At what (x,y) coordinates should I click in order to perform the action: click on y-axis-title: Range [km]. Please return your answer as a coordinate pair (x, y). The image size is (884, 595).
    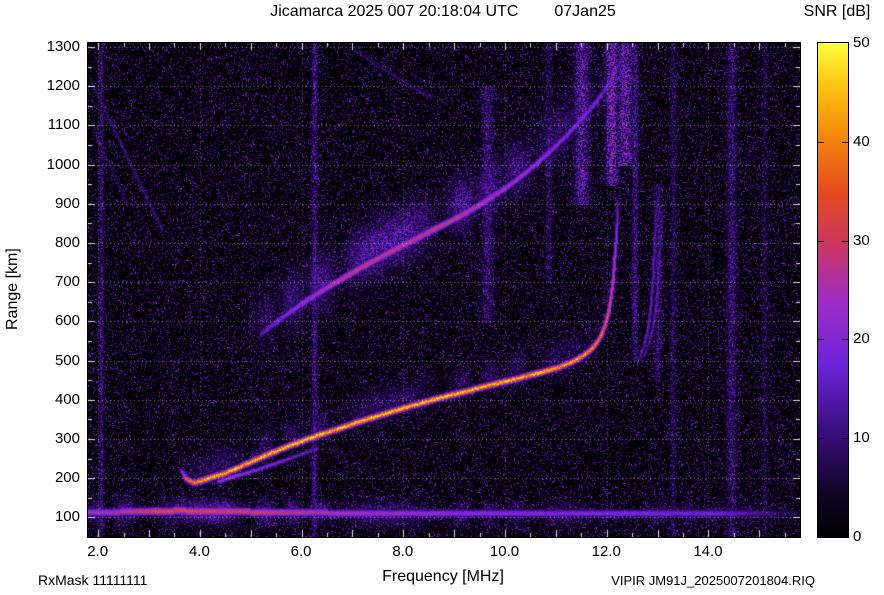
    Looking at the image, I should click on (12, 289).